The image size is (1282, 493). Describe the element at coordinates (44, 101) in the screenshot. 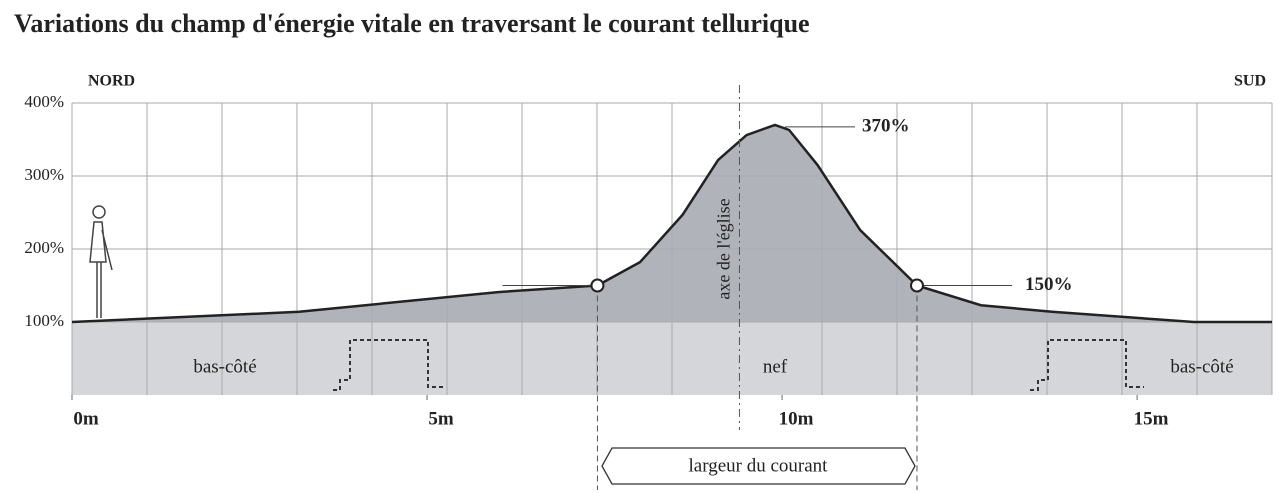

I see `y-tick-label: 400%` at that location.